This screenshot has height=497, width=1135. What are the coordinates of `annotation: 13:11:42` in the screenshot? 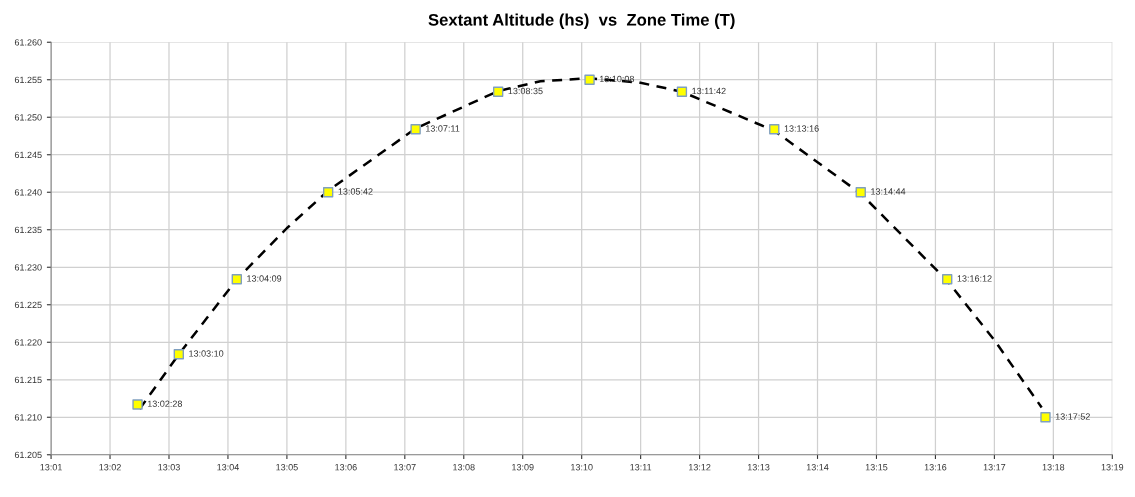 It's located at (709, 91).